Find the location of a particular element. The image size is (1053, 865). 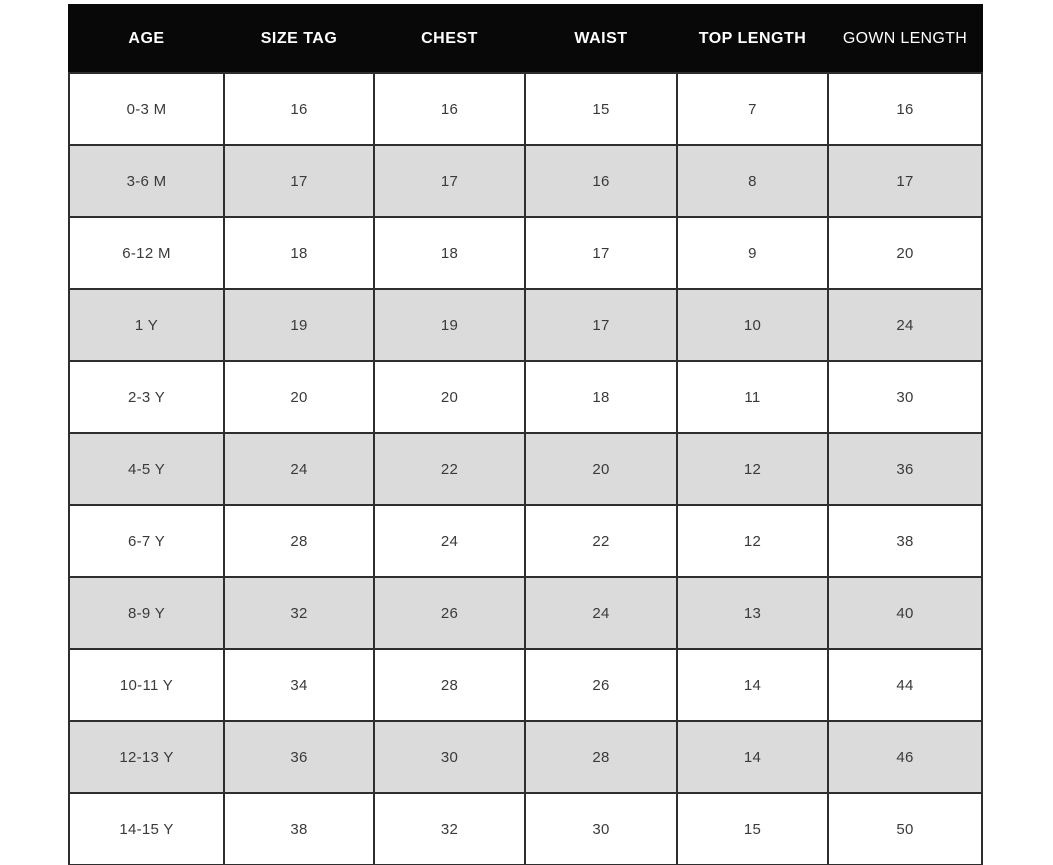

table-row: 6-12 M 18 18 17 9 20 is located at coordinates (525, 253).